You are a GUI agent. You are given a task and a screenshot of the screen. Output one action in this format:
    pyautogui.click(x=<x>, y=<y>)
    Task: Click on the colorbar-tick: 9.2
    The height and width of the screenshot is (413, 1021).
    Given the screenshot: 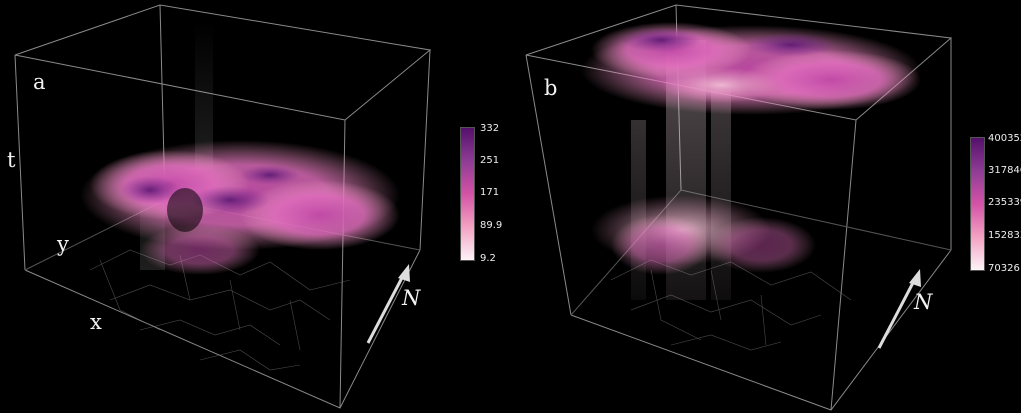 What is the action you would take?
    pyautogui.click(x=488, y=258)
    